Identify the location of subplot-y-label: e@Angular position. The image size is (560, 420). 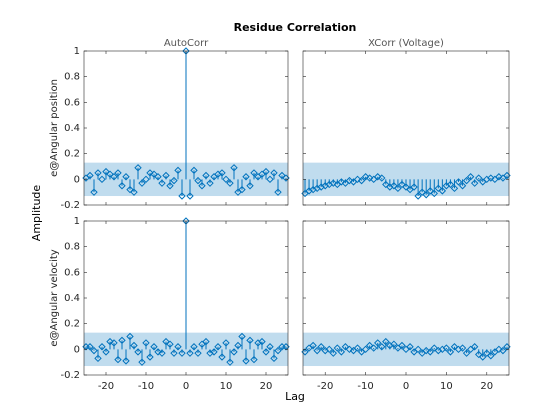
(54, 128).